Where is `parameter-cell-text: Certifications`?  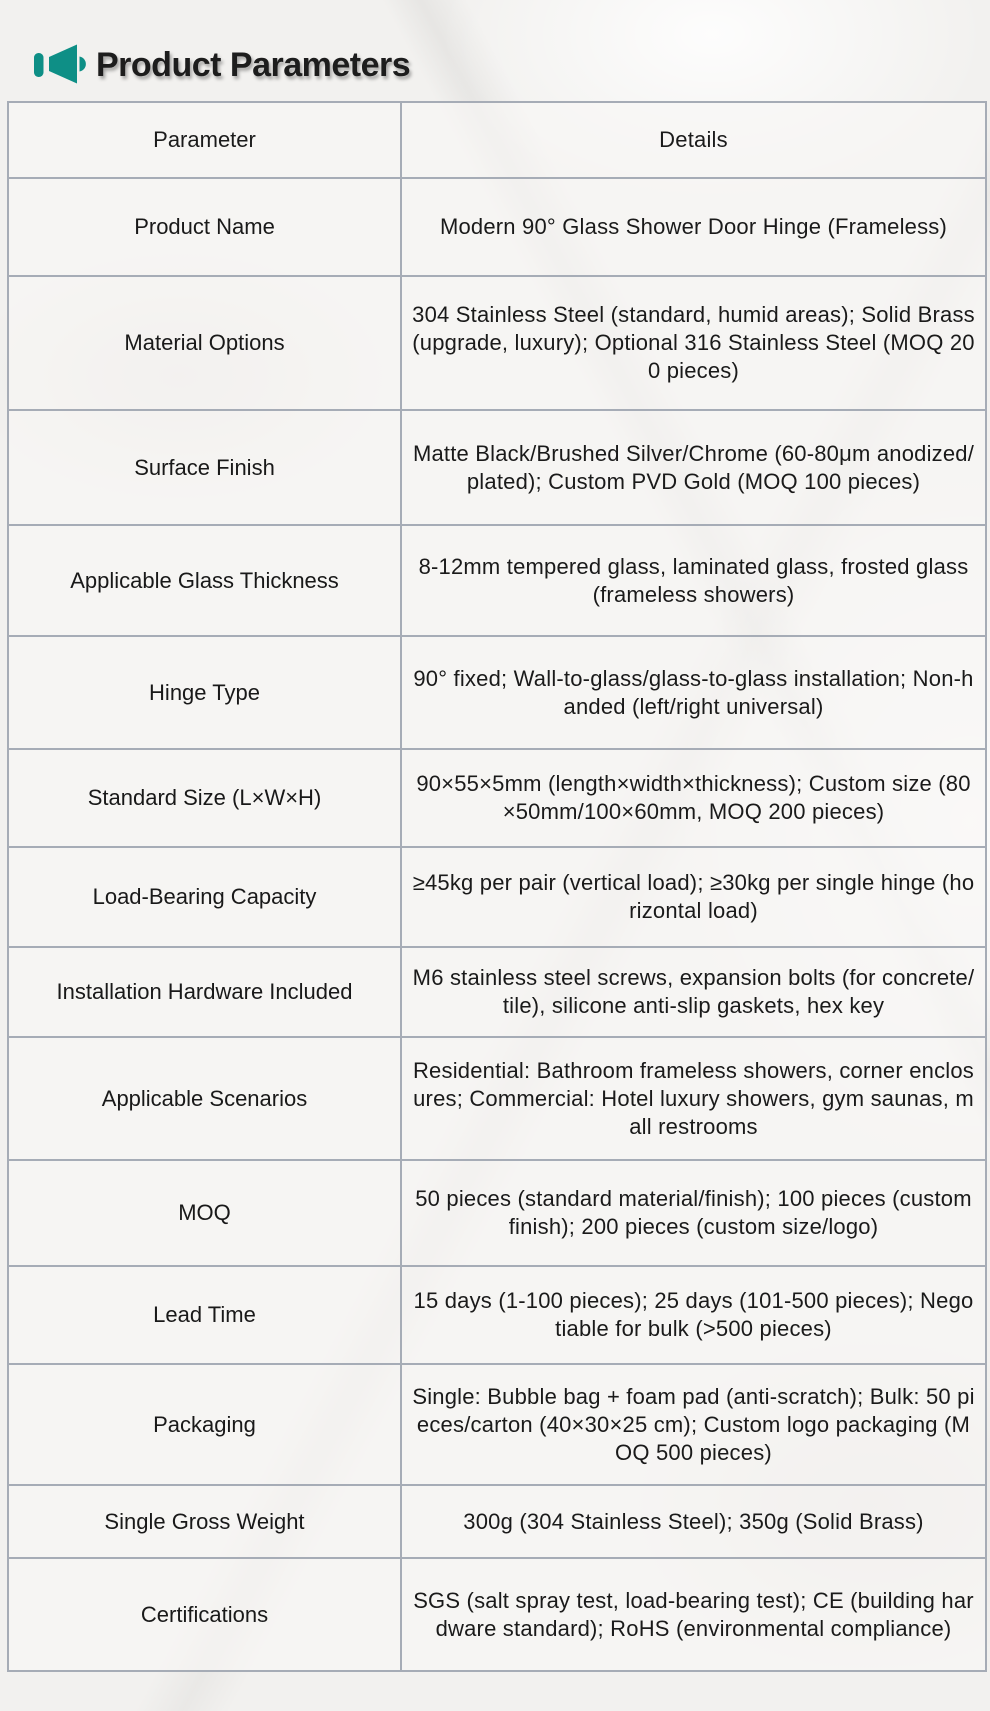
parameter-cell-text: Certifications is located at coordinates (204, 1614).